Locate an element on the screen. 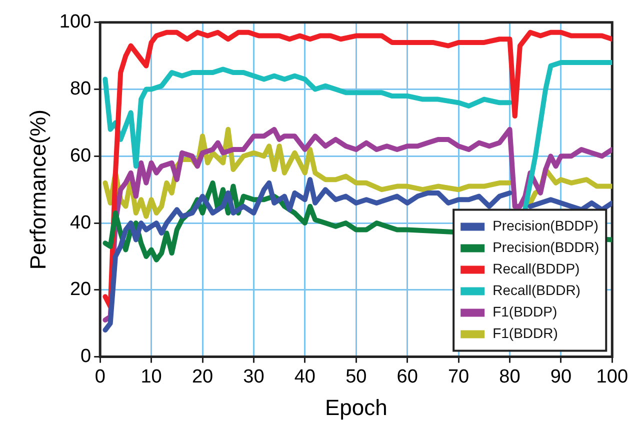 Image resolution: width=639 pixels, height=434 pixels. legend-label: Recall(BDDR) is located at coordinates (536, 290).